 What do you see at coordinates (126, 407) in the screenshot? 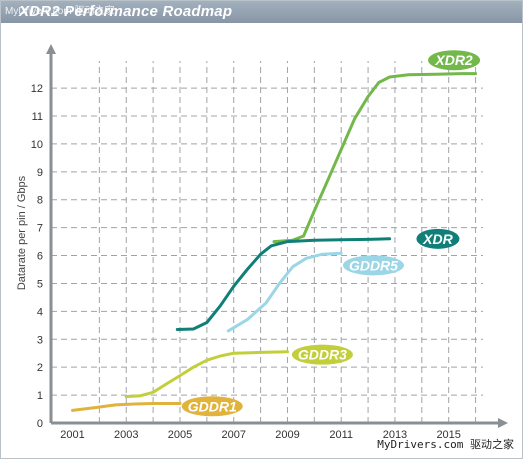
I see `series-line-gddr1` at bounding box center [126, 407].